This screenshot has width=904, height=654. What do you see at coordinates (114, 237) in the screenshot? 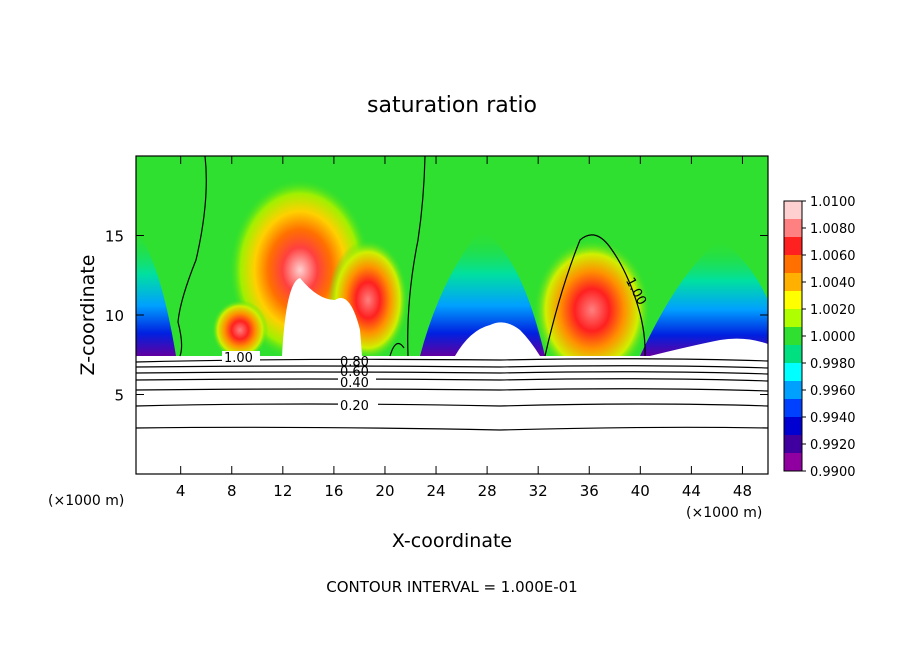
I see `y-tick-label: 15` at bounding box center [114, 237].